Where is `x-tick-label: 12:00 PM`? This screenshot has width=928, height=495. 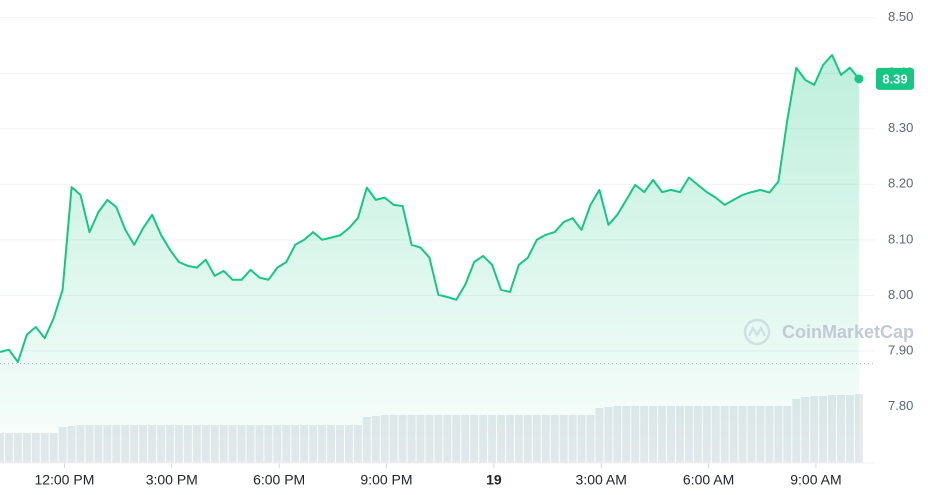
x-tick-label: 12:00 PM is located at coordinates (64, 480).